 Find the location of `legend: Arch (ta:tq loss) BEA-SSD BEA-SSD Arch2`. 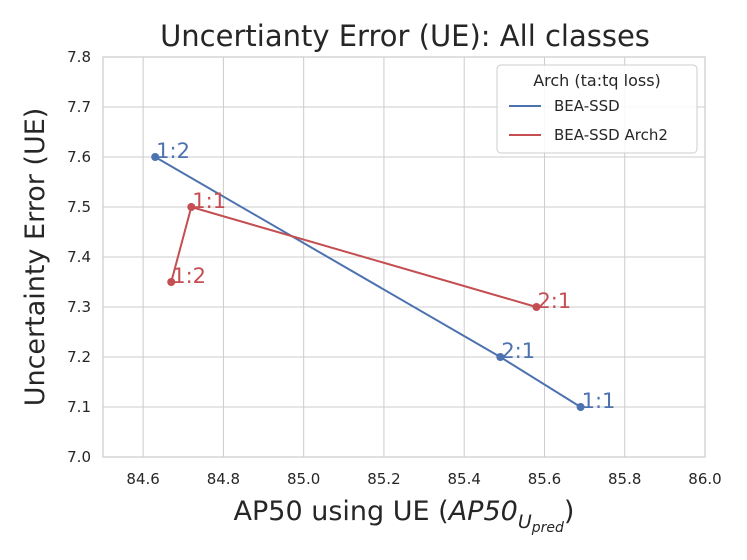

legend: Arch (ta:tq loss) BEA-SSD BEA-SSD Arch2 is located at coordinates (597, 109).